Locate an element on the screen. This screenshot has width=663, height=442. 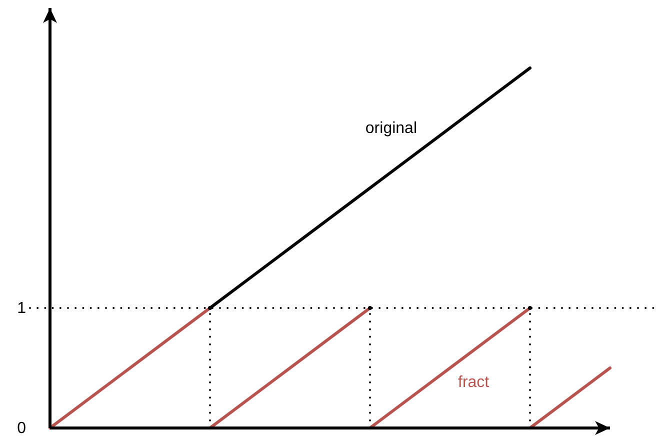
y-tick-label: 1 is located at coordinates (21, 309).